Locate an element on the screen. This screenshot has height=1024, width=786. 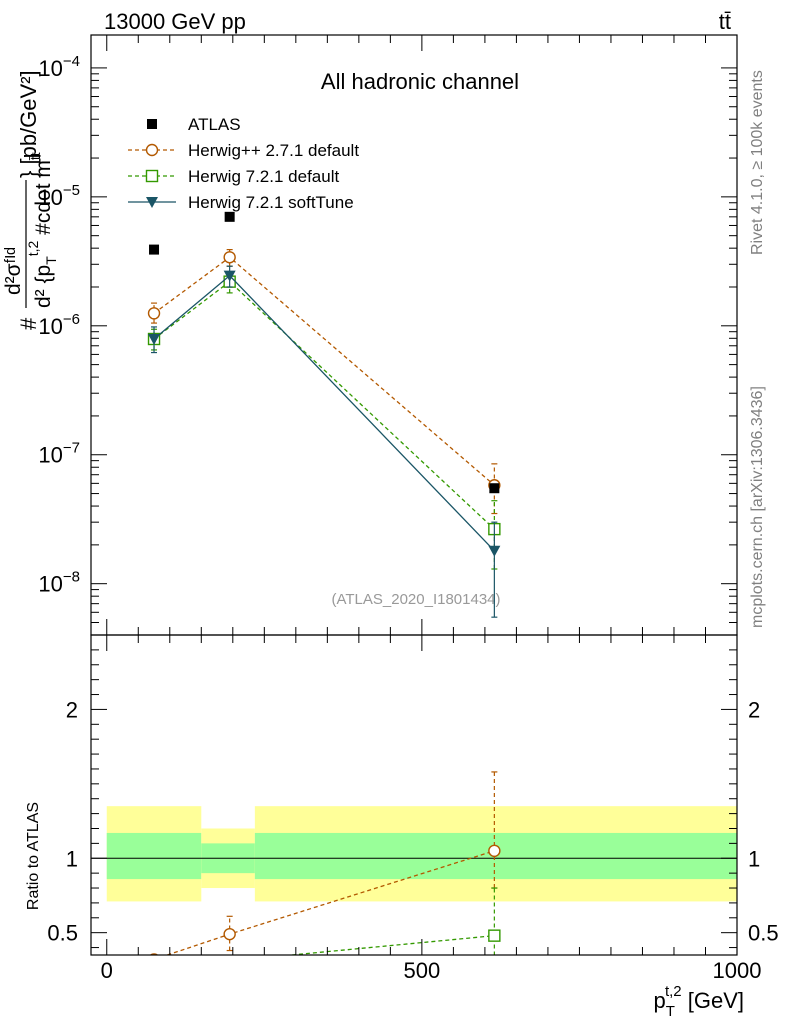
main-title: All hadronic channel is located at coordinates (420, 81).